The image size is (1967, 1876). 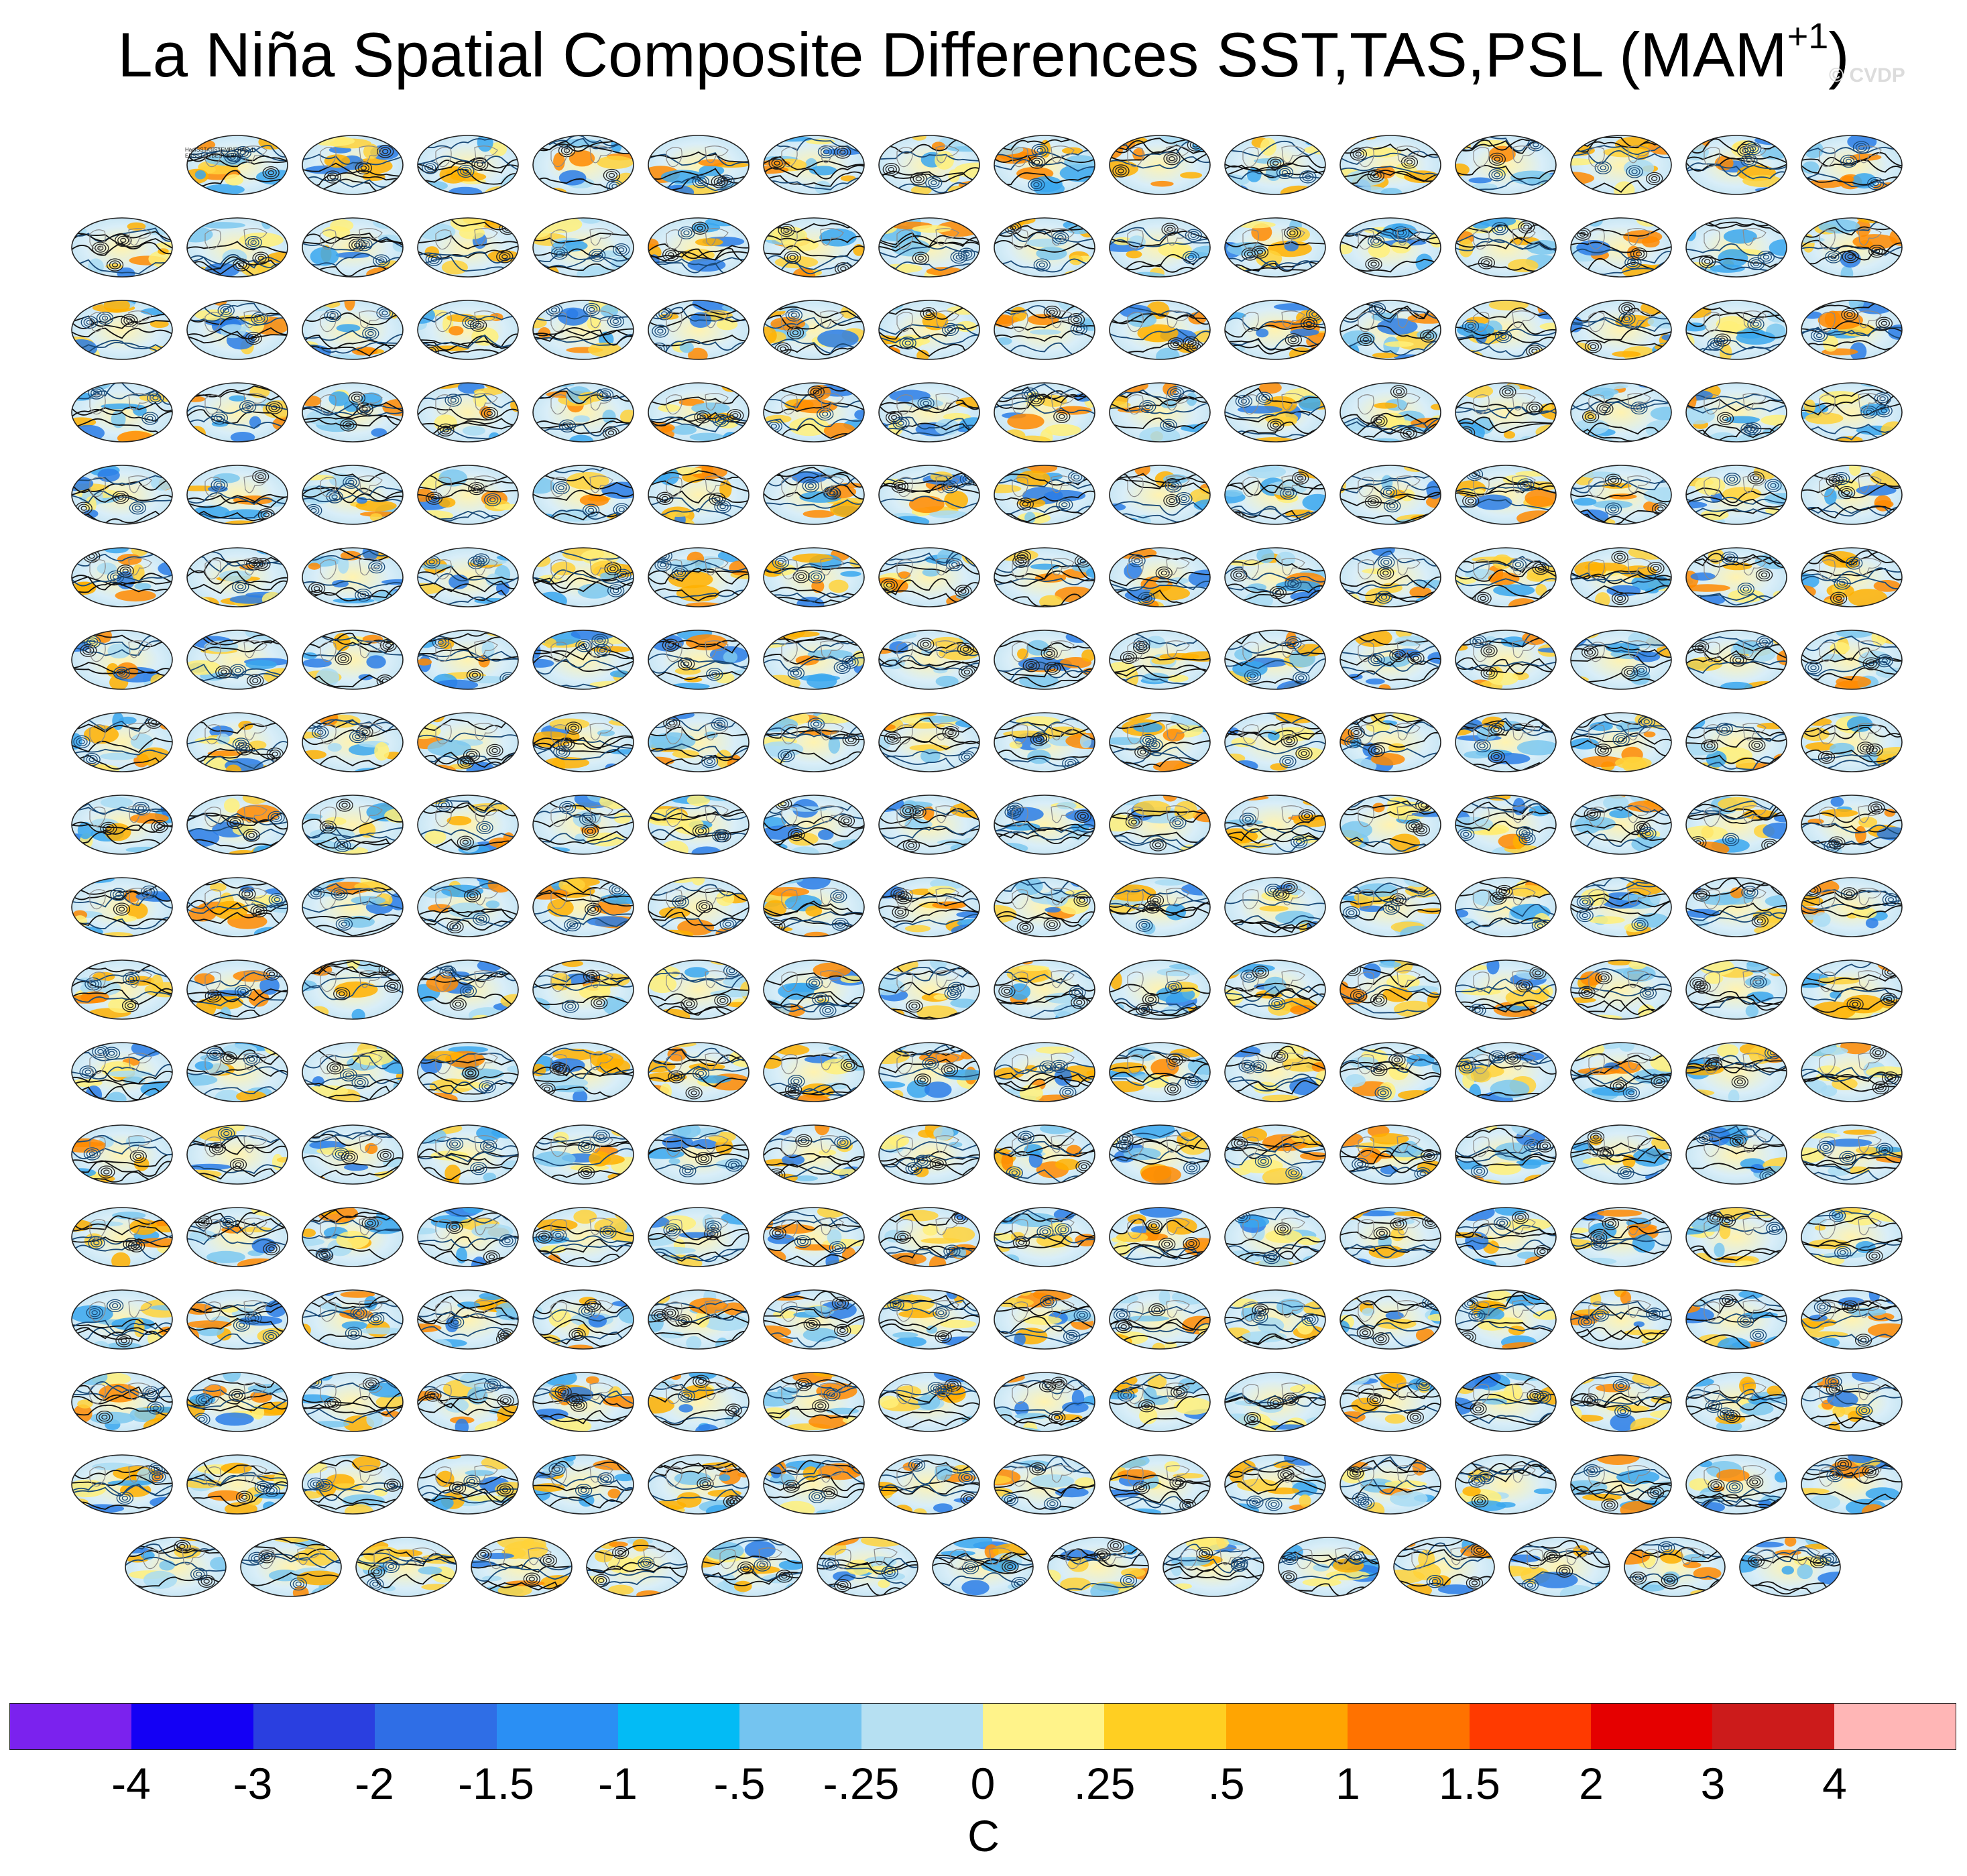 I want to click on colorbar-unit-label: C, so click(x=983, y=1836).